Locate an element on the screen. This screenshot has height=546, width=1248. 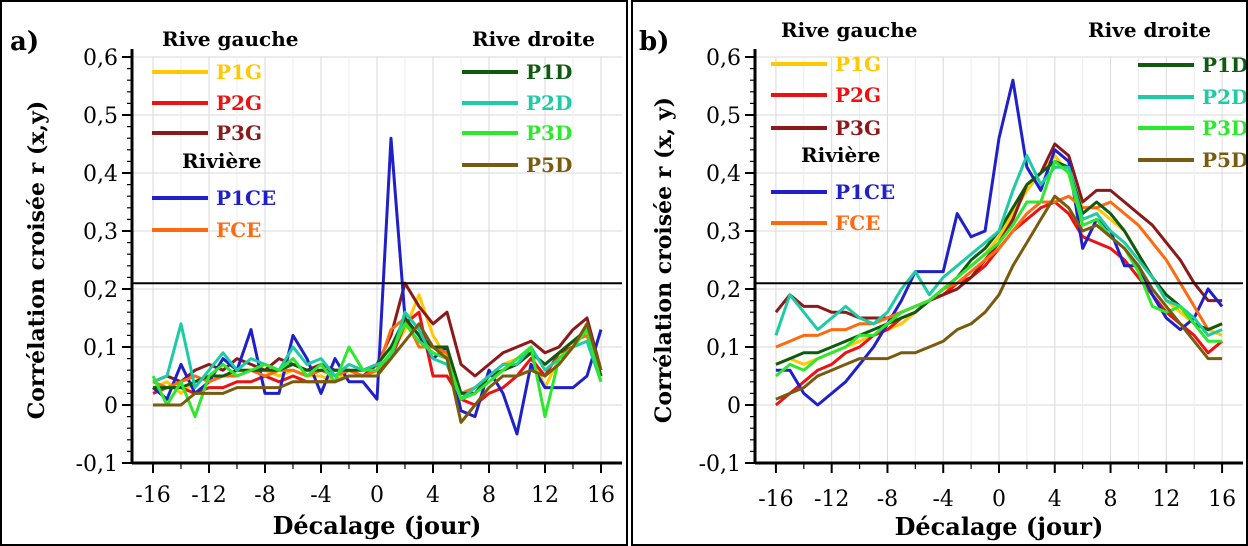
panel-label: b) is located at coordinates (654, 42).